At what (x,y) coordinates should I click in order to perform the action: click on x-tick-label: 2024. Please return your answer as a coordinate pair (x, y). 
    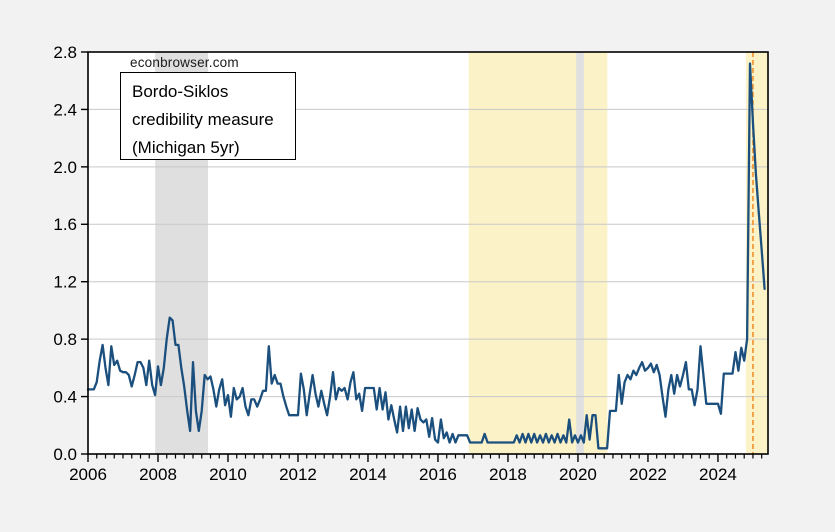
    Looking at the image, I should click on (718, 474).